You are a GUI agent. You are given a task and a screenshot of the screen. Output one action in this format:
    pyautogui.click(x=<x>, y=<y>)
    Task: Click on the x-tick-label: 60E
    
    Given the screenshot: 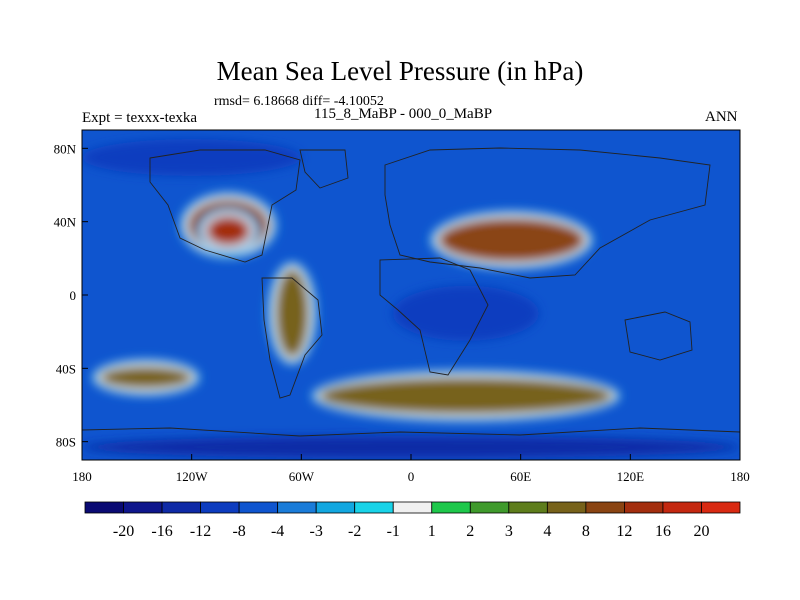 What is the action you would take?
    pyautogui.click(x=520, y=476)
    